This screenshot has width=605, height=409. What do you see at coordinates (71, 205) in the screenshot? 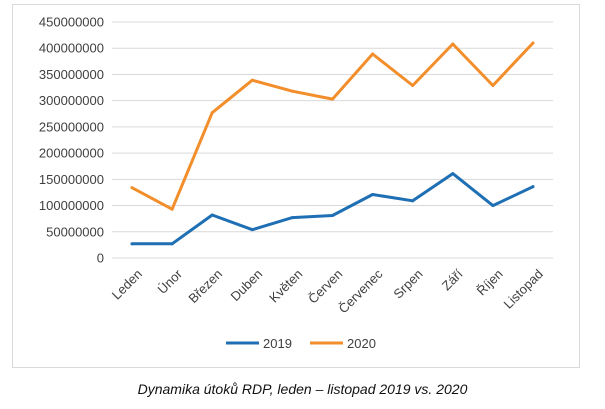
I see `y-tick-label: 100000000` at bounding box center [71, 205].